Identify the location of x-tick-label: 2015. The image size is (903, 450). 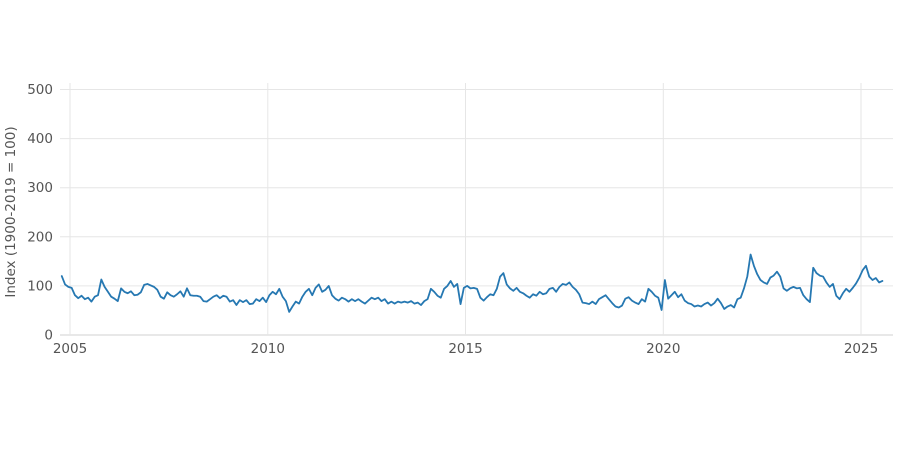
(465, 349).